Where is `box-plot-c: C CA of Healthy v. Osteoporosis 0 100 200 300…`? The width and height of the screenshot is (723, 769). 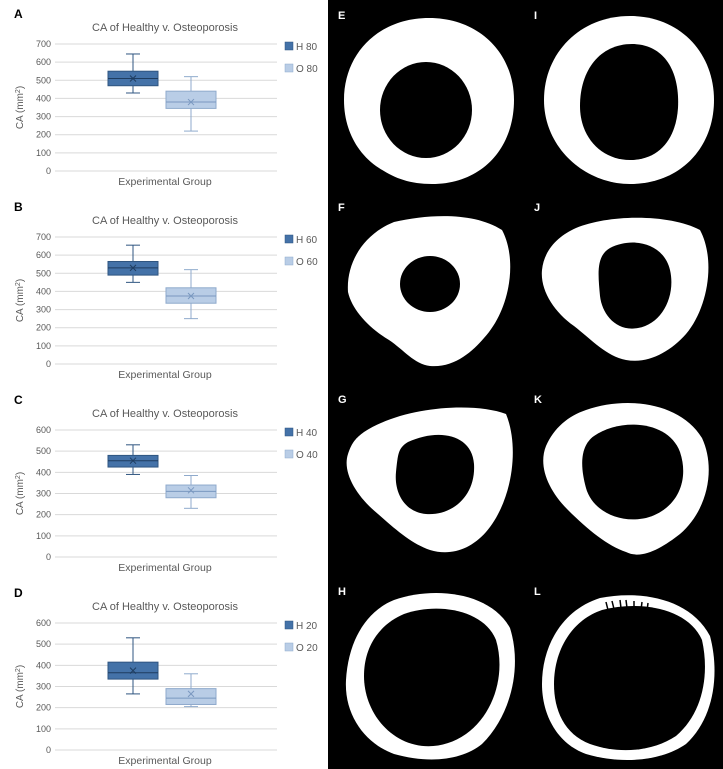
box-plot-c: C CA of Healthy v. Osteoporosis 0 100 200 300… is located at coordinates (166, 483).